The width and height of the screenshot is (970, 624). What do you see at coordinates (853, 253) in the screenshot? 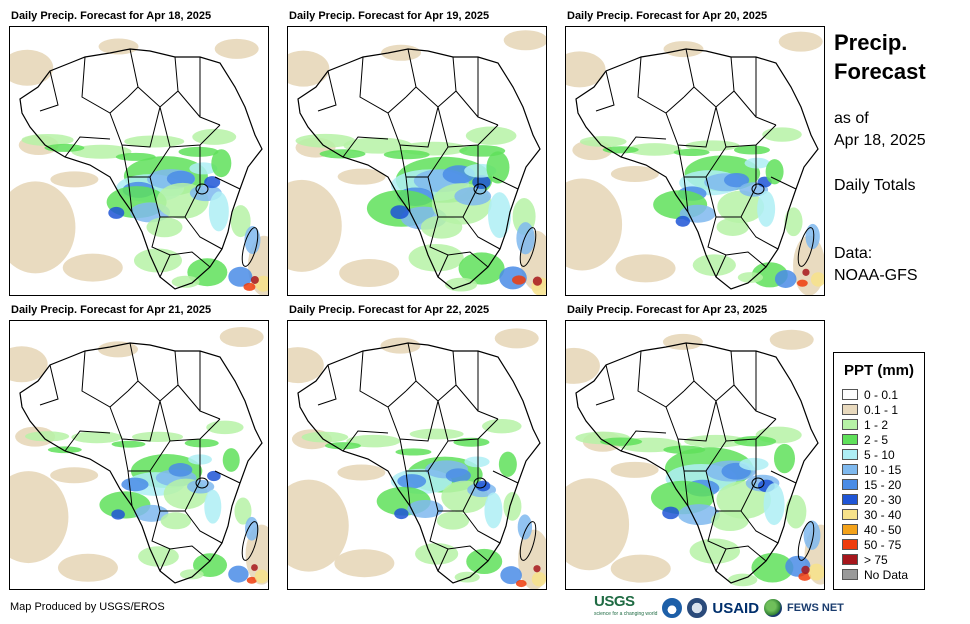
I see `data-source-label: Data:` at bounding box center [853, 253].